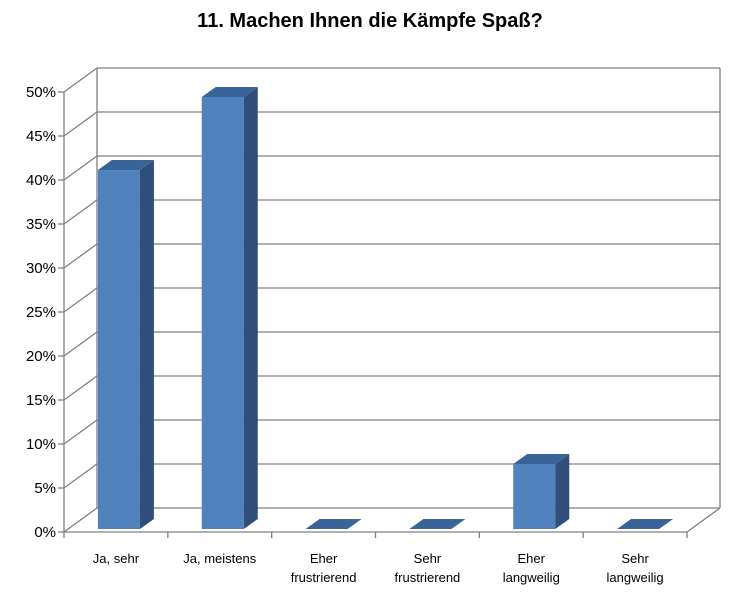  Describe the element at coordinates (41, 312) in the screenshot. I see `y-tick-label: 25%` at that location.